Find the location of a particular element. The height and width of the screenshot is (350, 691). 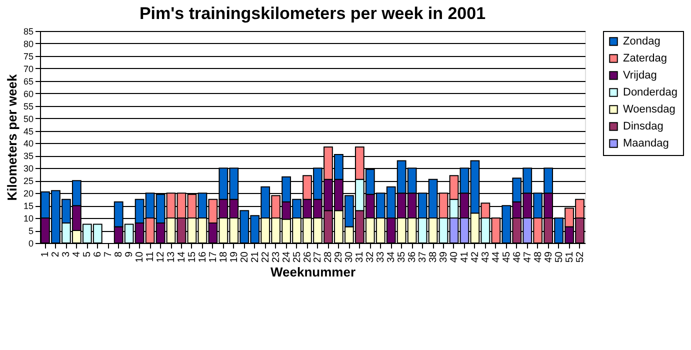

x-tick-label: 15 is located at coordinates (192, 257).